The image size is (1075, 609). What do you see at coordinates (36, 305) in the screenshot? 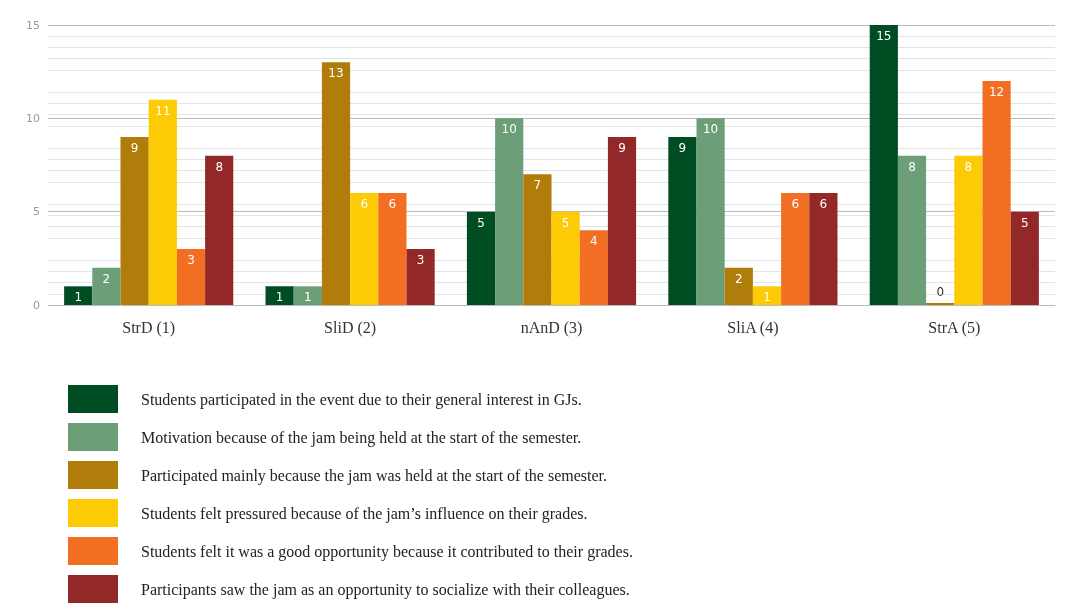
I see `y-tick-label: 0` at bounding box center [36, 305].